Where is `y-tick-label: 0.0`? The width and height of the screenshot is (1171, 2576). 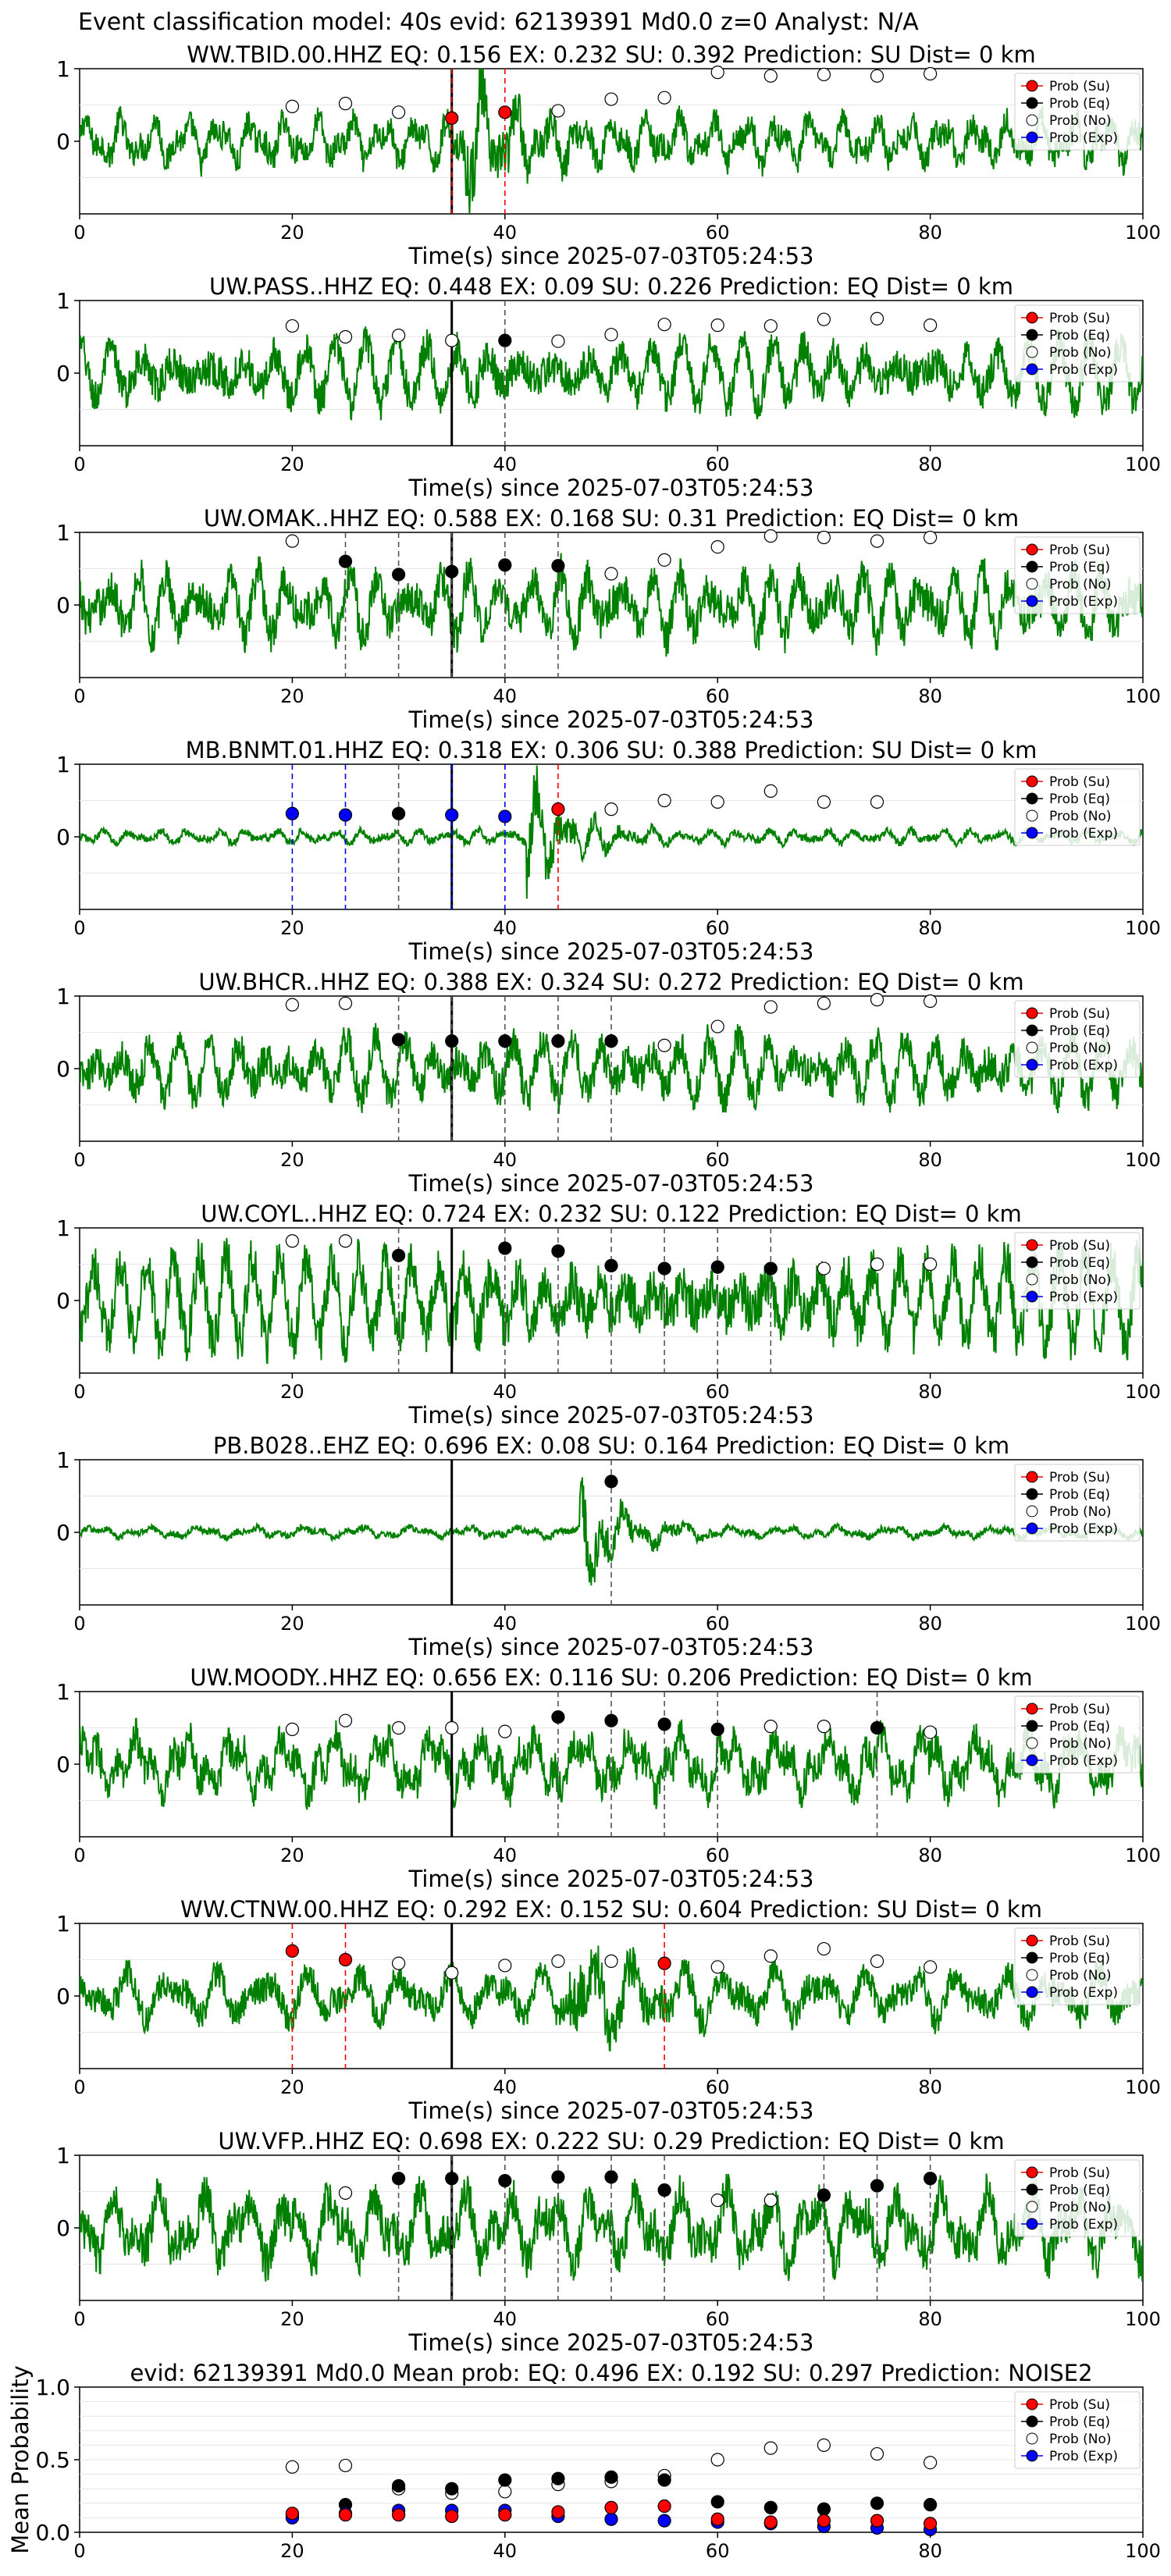 y-tick-label: 0.0 is located at coordinates (52, 2533).